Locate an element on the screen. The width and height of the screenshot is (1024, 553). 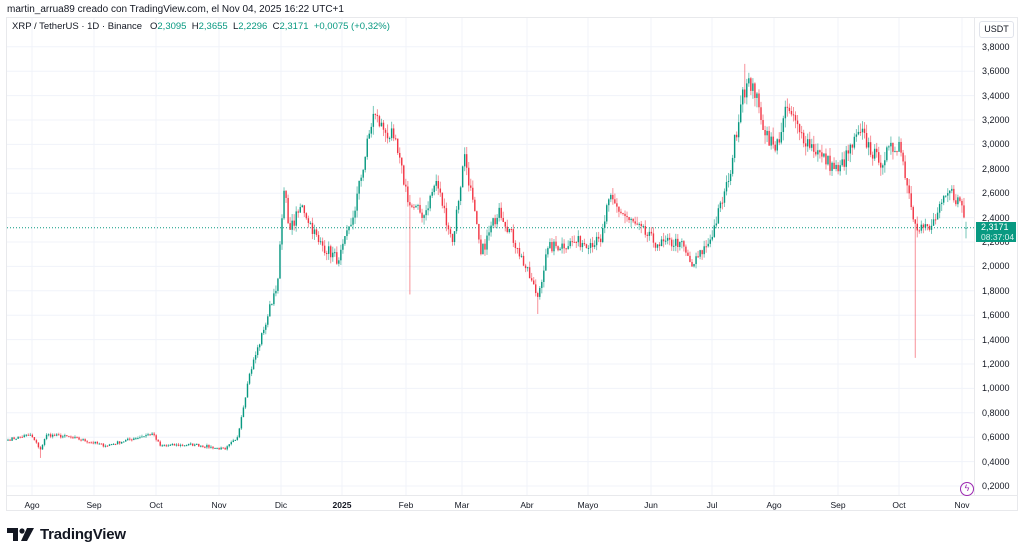
high-value: 2,3655 is located at coordinates (213, 26).